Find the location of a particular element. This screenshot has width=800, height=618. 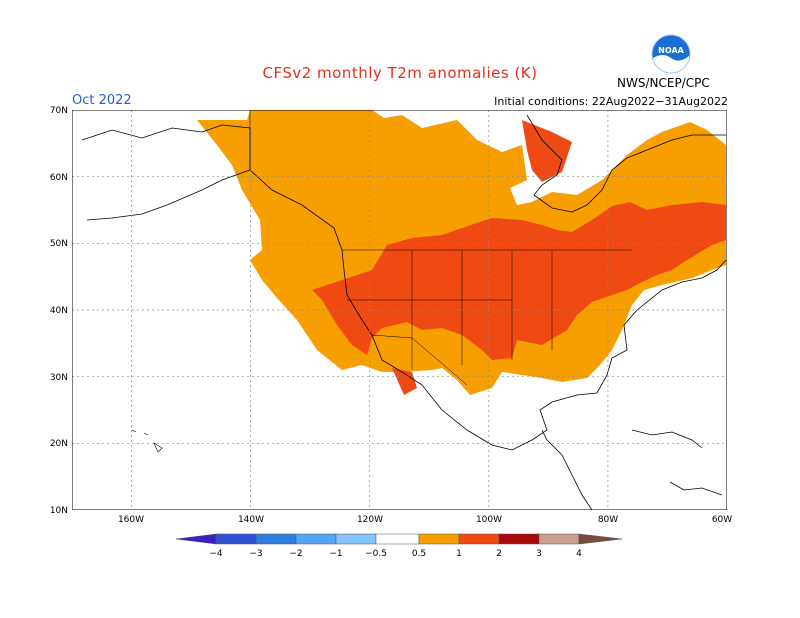

lat-label: 10N is located at coordinates (59, 511).